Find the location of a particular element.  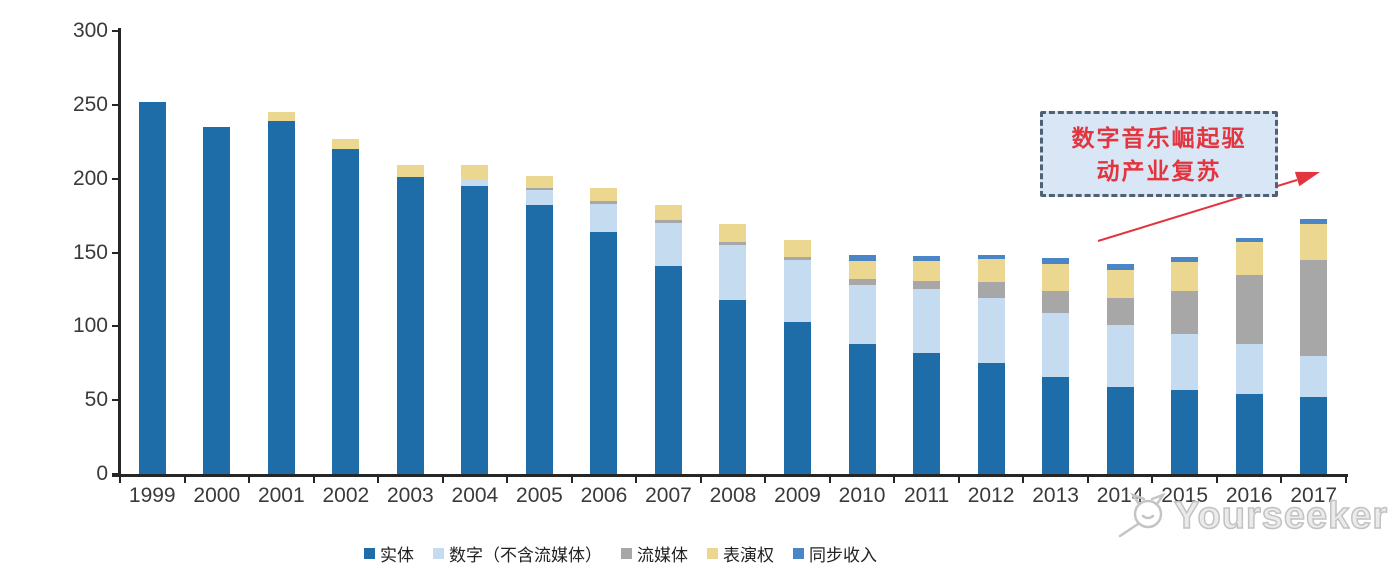

legend-item-digital-excl-streaming: 数字（不含流媒体） is located at coordinates (517, 553).